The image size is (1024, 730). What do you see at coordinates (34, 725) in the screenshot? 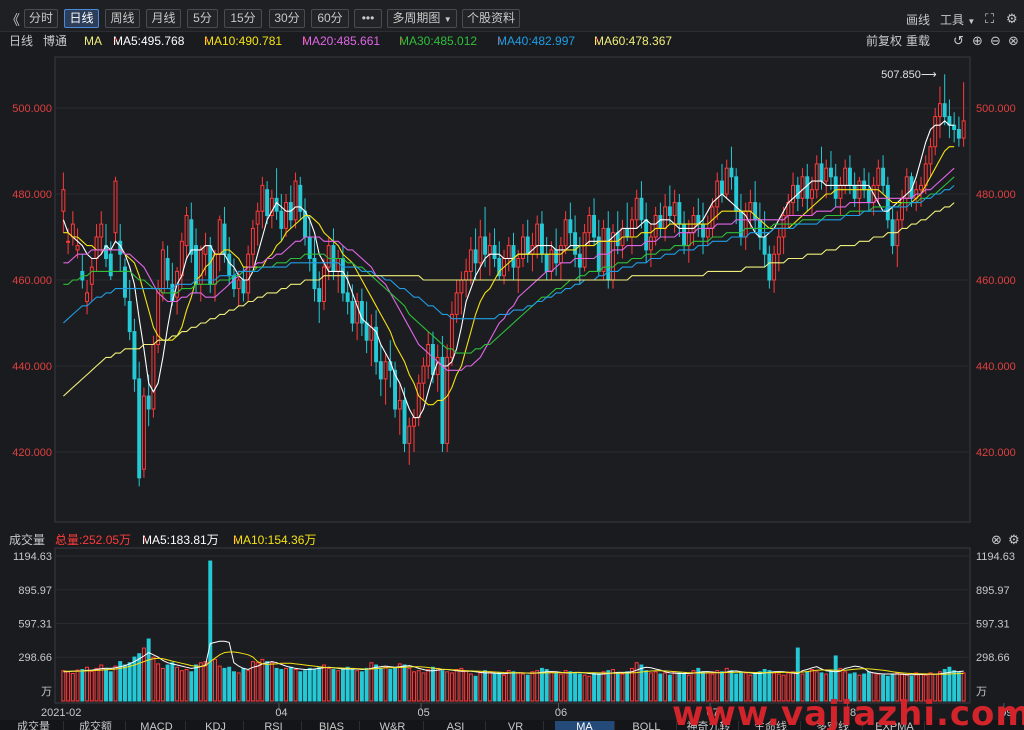
I see `indicator-tab: 成交量` at bounding box center [34, 725].